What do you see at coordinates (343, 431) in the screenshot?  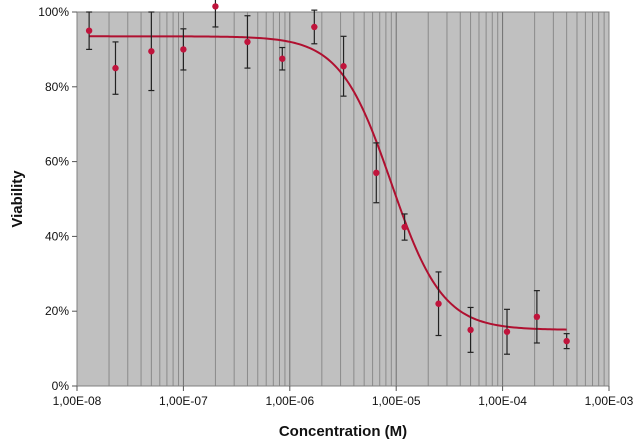 I see `x-axis-title: Concentration (M)` at bounding box center [343, 431].